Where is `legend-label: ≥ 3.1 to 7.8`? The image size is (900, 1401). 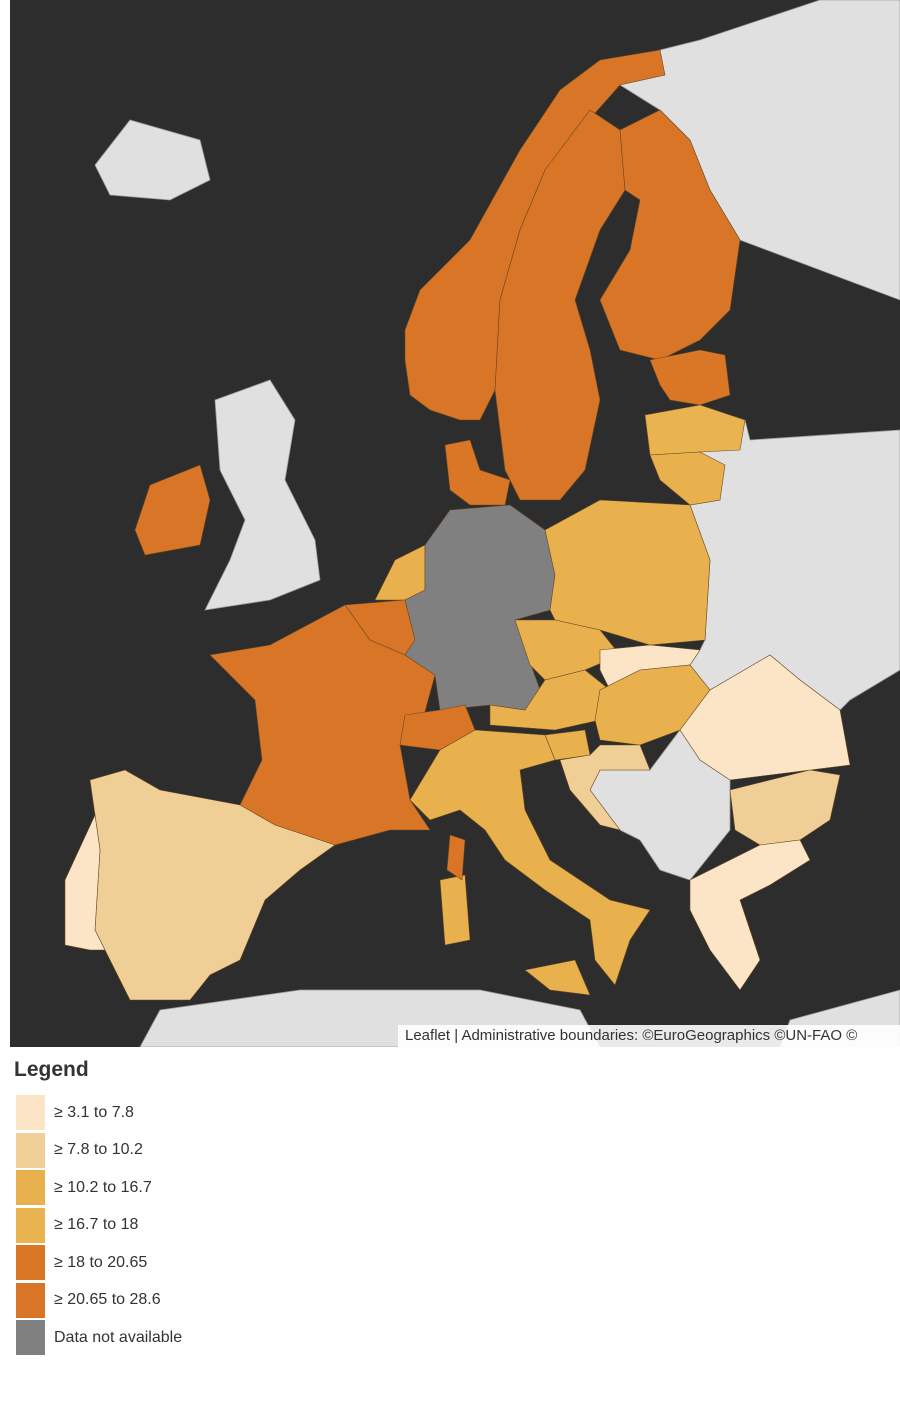
legend-label: ≥ 3.1 to 7.8 is located at coordinates (94, 1112).